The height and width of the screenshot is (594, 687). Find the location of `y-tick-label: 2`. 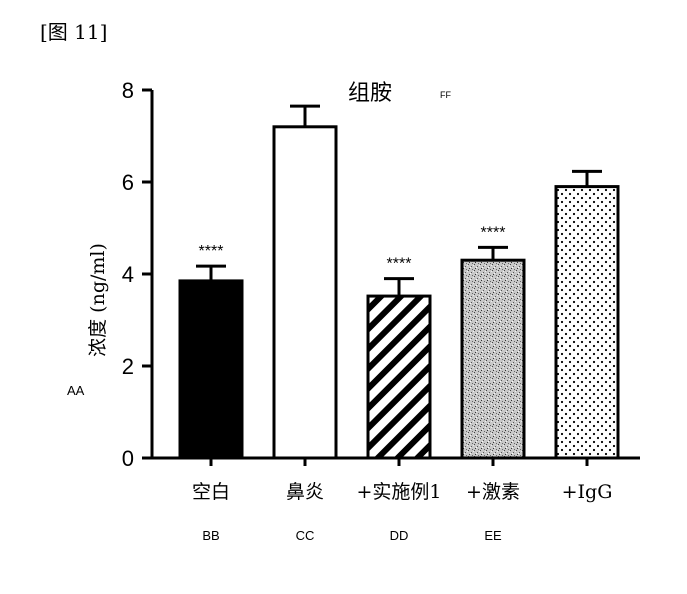

y-tick-label: 2 is located at coordinates (128, 366).